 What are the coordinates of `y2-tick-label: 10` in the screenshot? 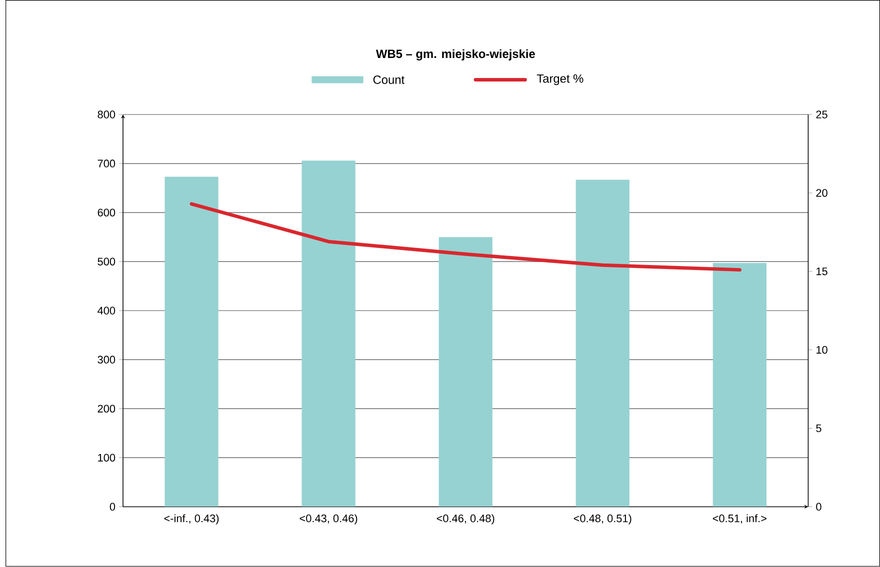 It's located at (822, 350).